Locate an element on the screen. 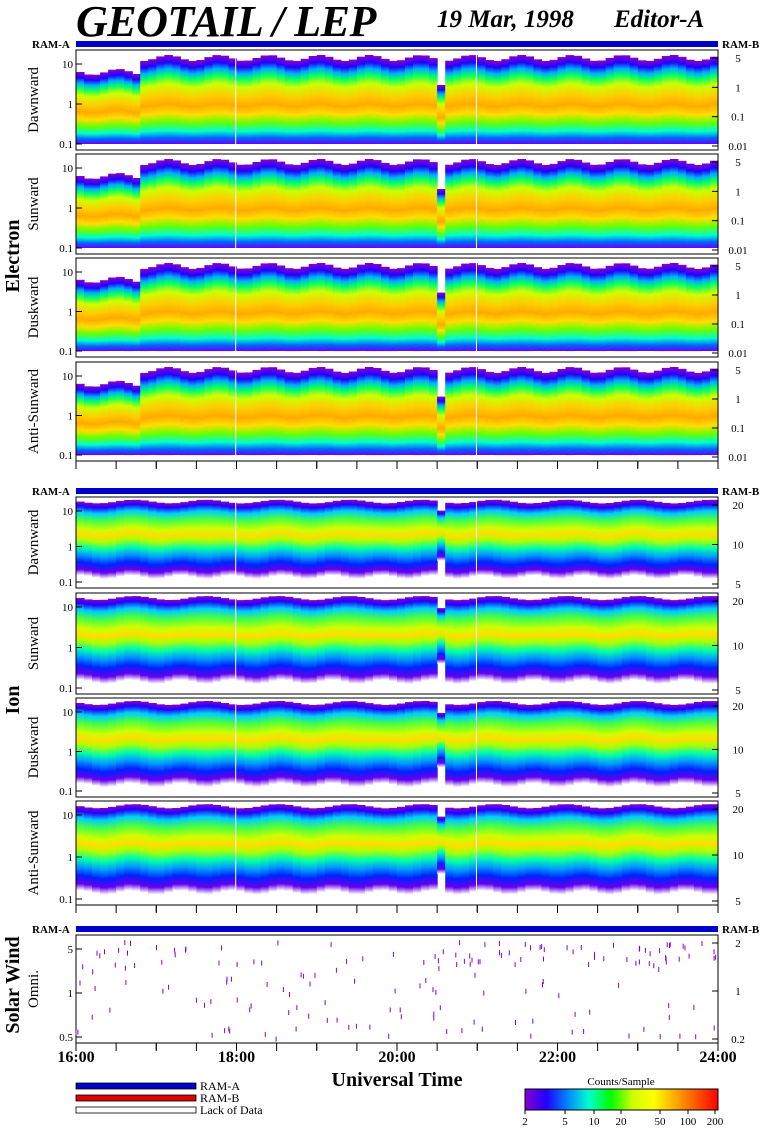  legend-swatch is located at coordinates (136, 1098).